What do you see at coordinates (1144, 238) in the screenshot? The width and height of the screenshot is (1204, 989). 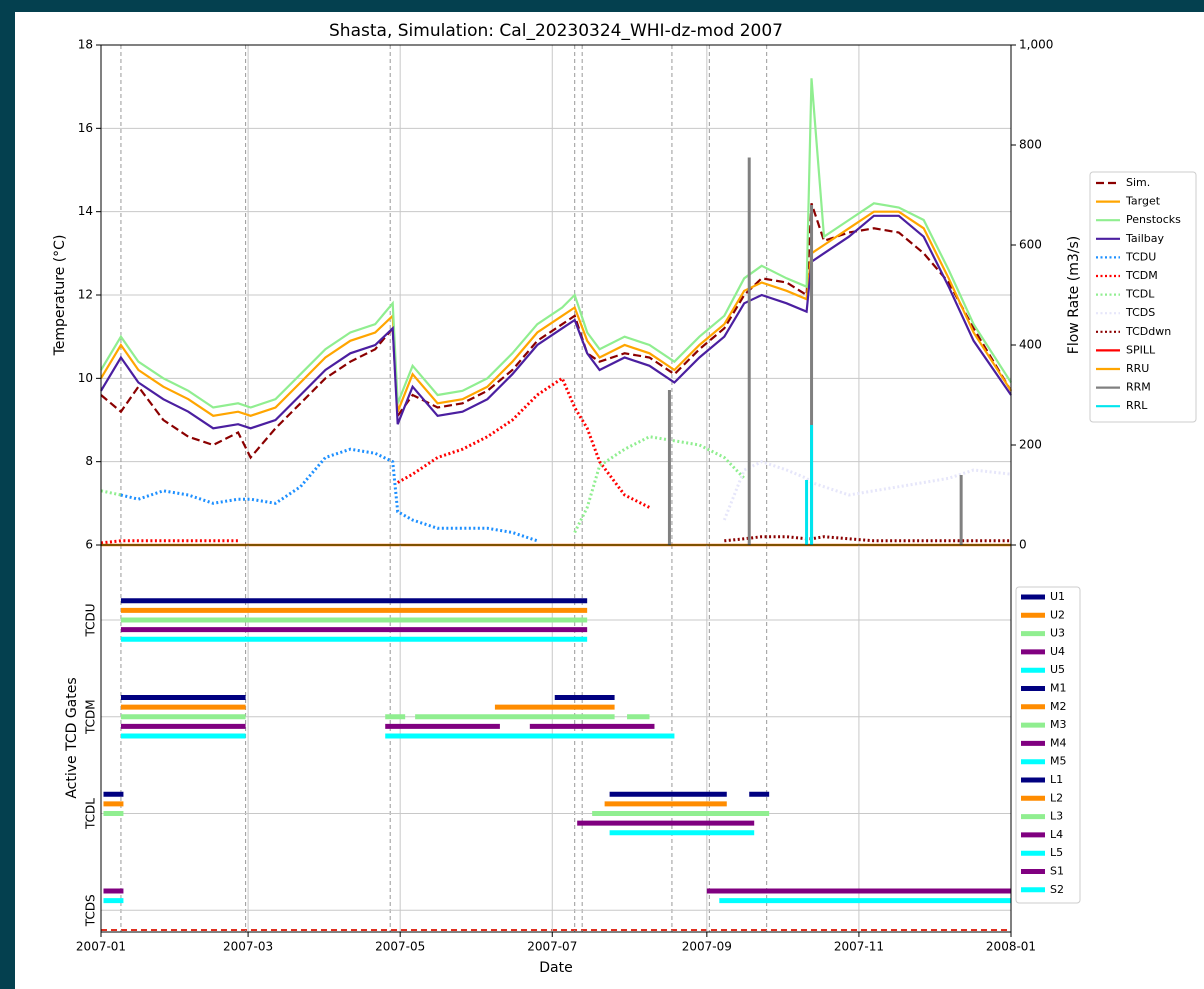 I see `legend-label: Tailbay` at bounding box center [1144, 238].